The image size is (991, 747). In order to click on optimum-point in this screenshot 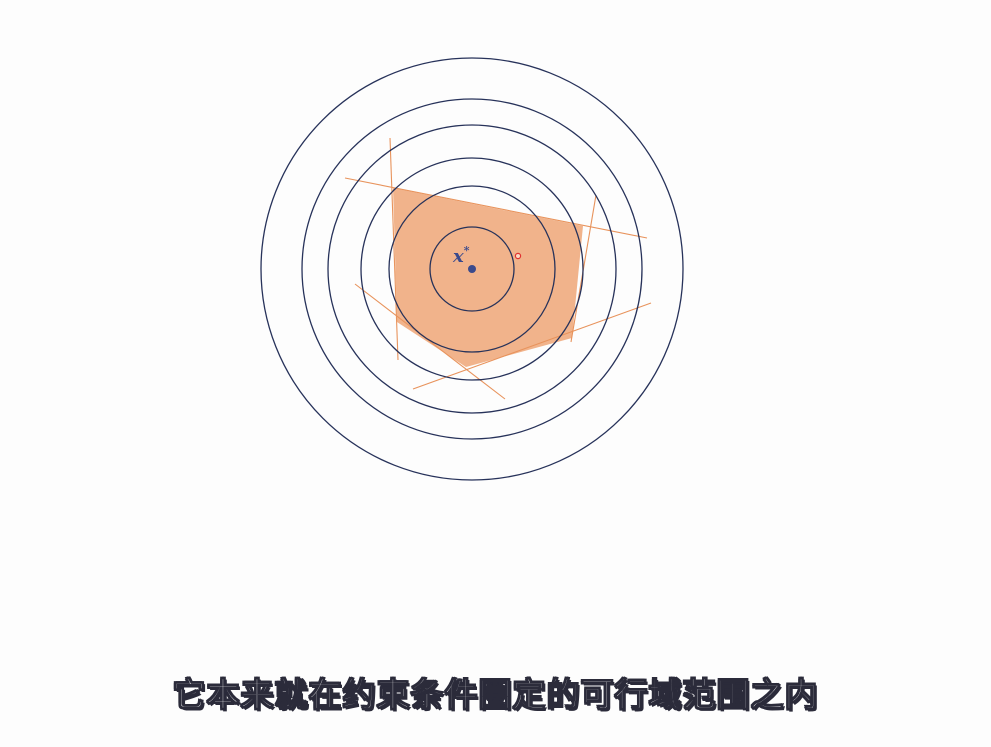, I will do `click(472, 269)`.